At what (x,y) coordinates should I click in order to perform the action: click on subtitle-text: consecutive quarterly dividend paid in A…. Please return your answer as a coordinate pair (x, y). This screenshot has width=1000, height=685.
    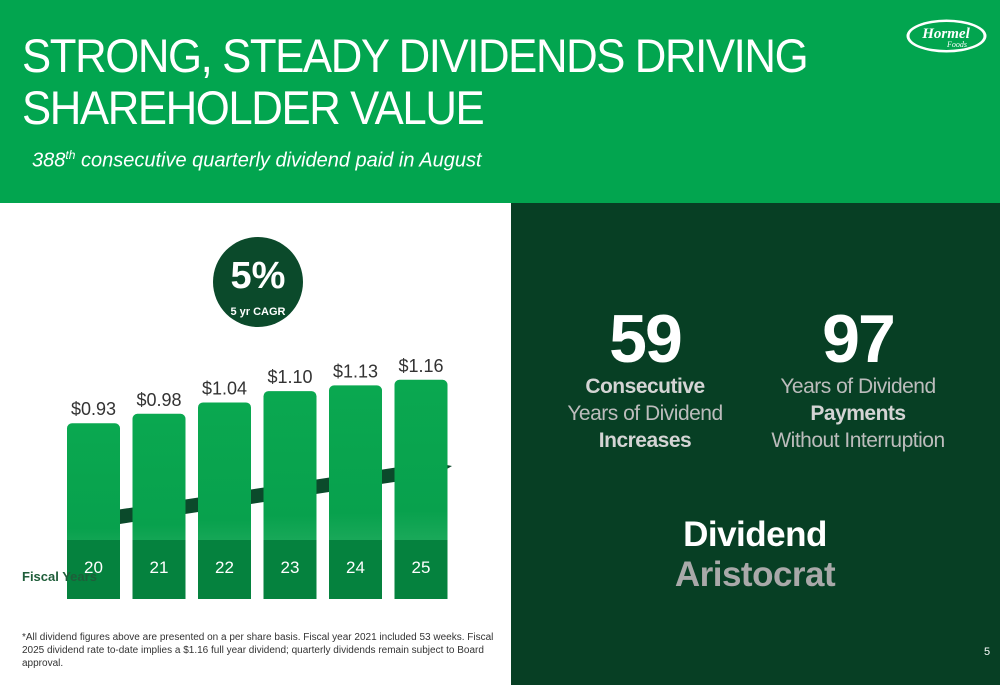
    Looking at the image, I should click on (278, 160).